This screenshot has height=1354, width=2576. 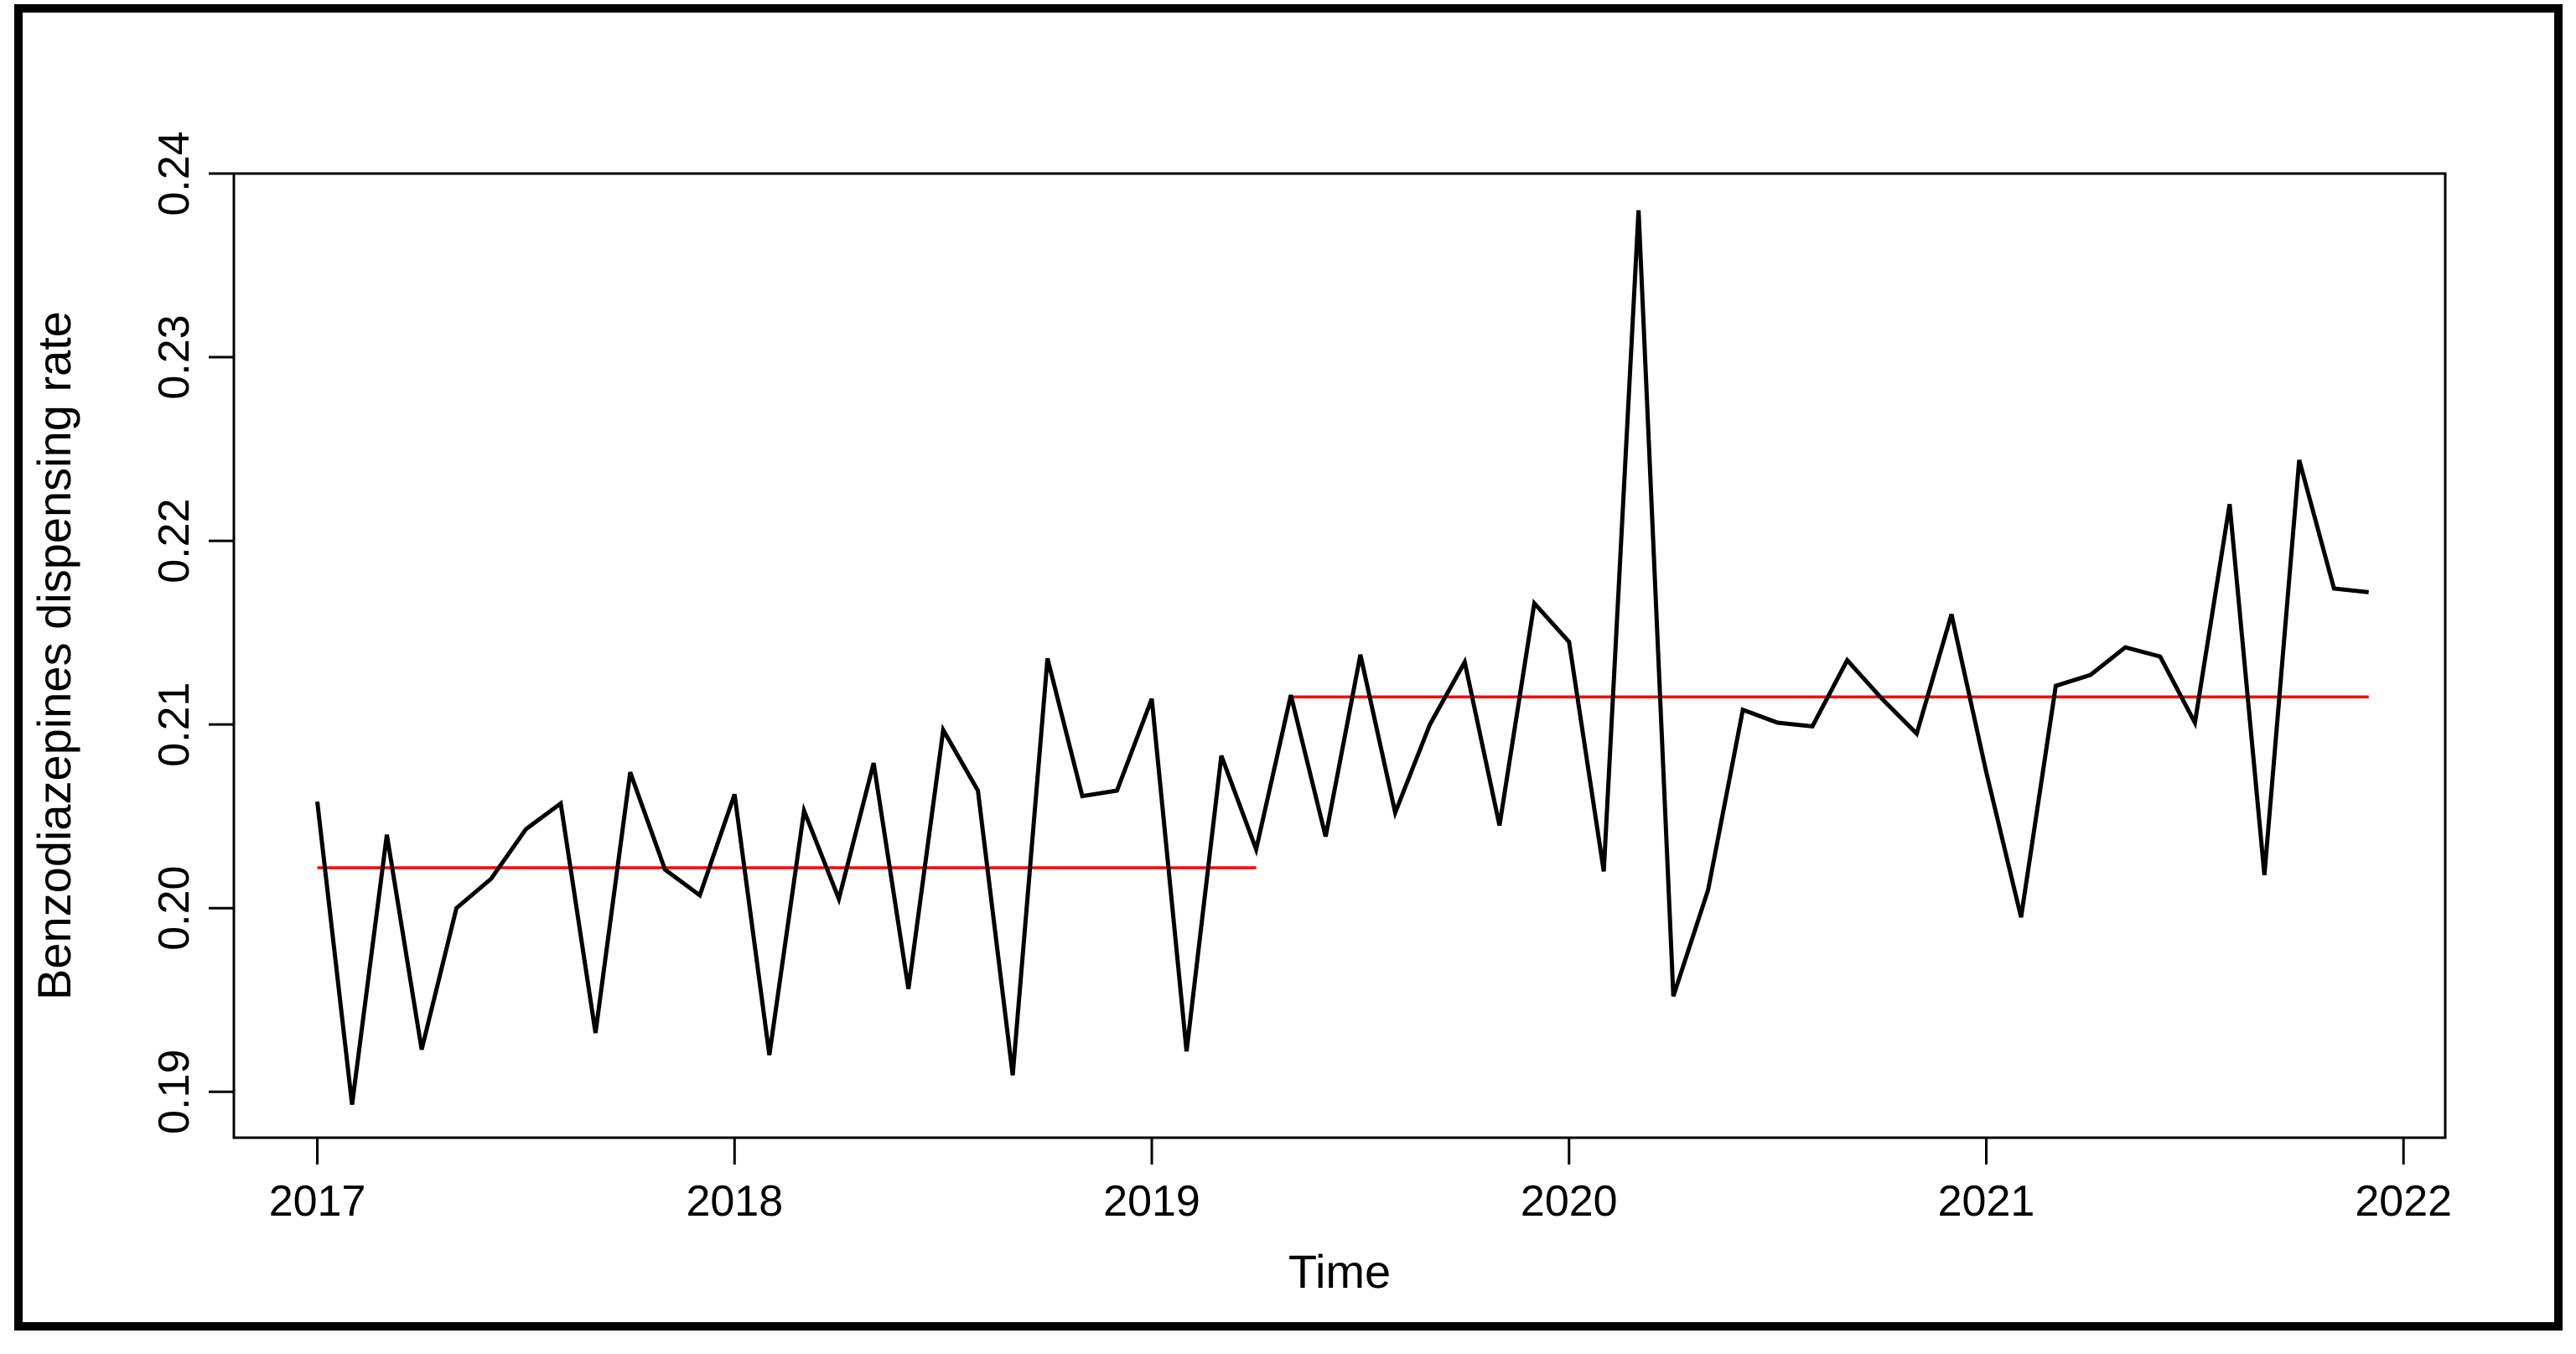 What do you see at coordinates (1986, 1201) in the screenshot?
I see `x-tick-label: 2021` at bounding box center [1986, 1201].